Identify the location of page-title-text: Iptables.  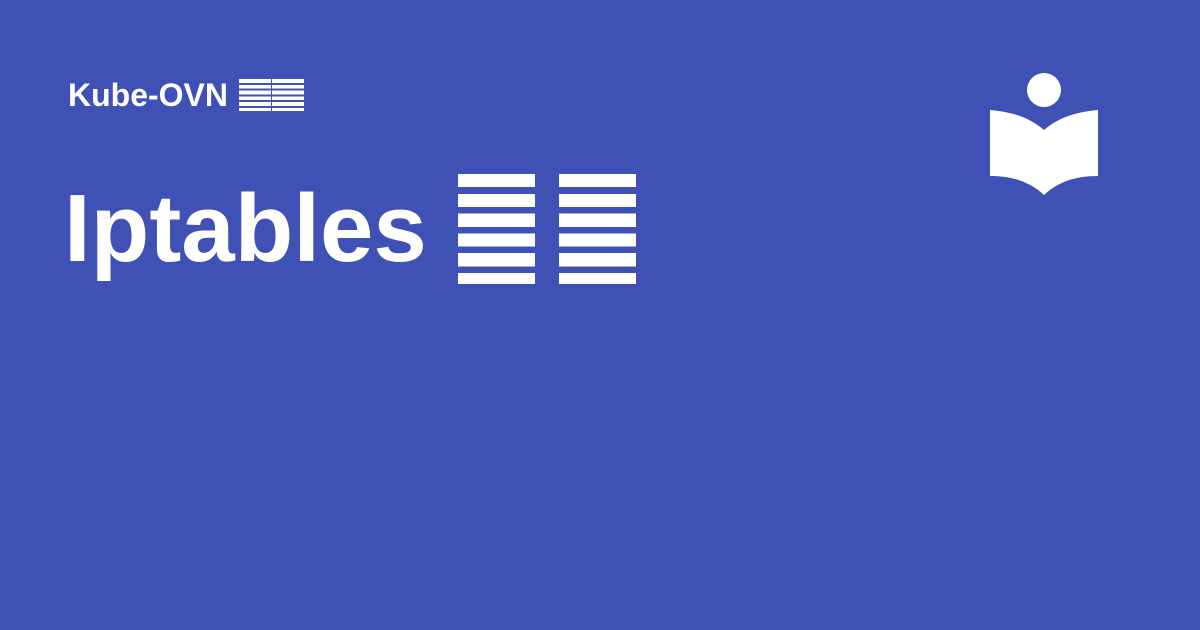
(245, 229).